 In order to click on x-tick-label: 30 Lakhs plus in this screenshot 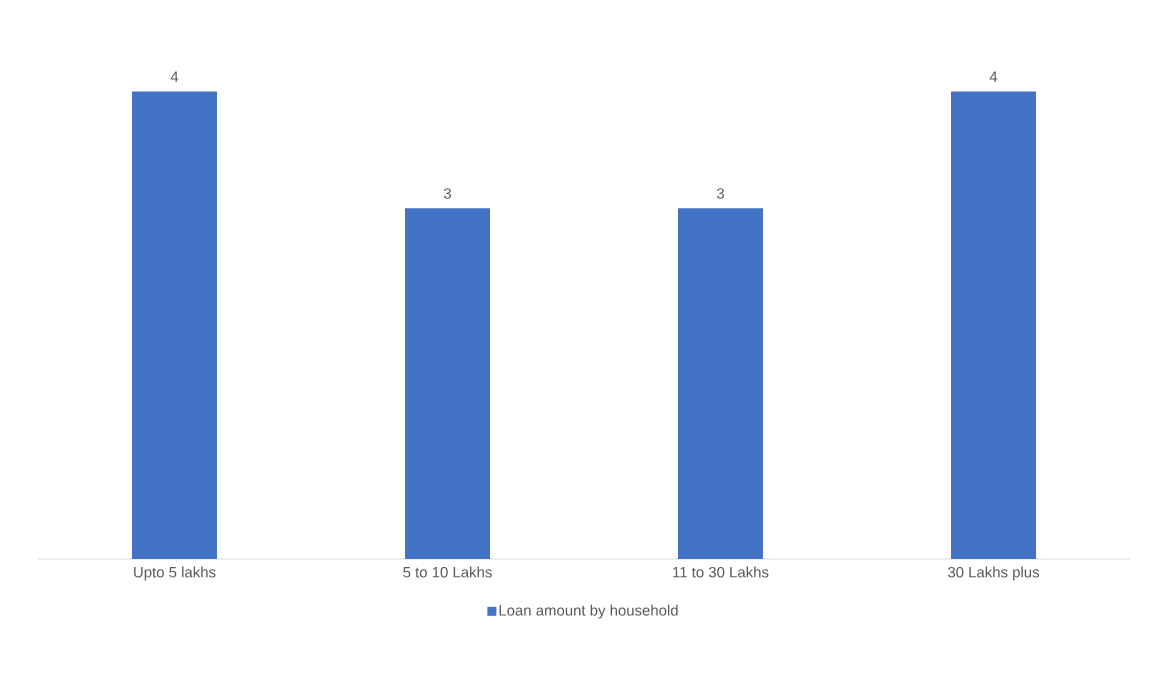, I will do `click(993, 573)`.